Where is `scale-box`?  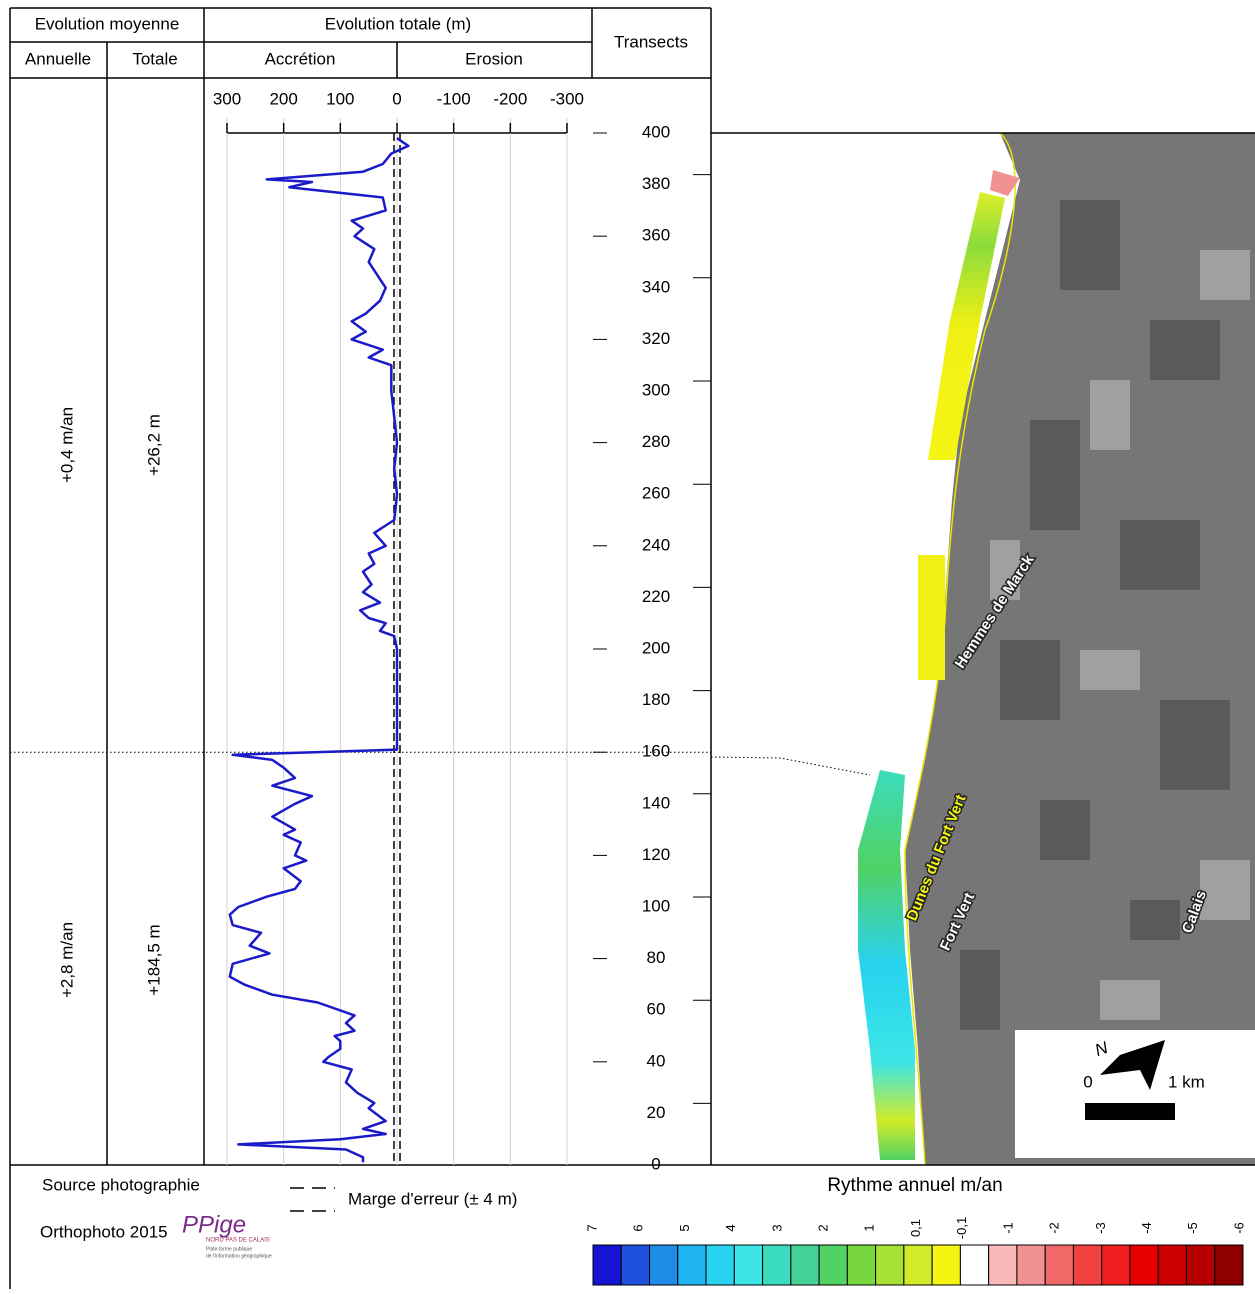
scale-box is located at coordinates (1135, 1094).